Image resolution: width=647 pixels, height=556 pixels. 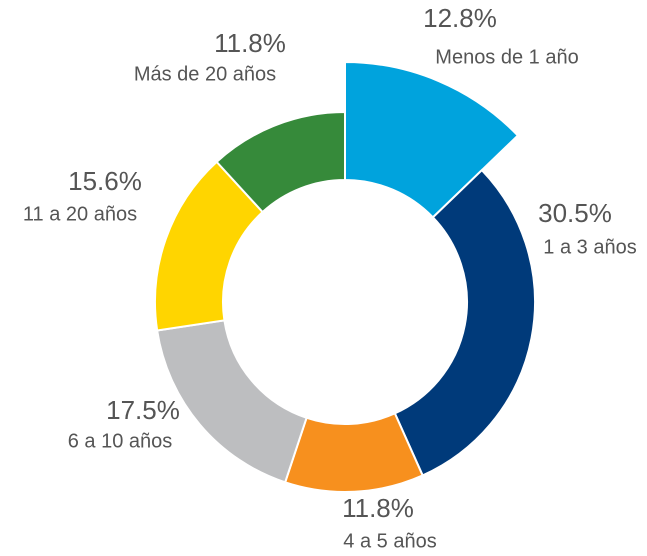 I want to click on category-label: 4 a 5 años, so click(x=389, y=541).